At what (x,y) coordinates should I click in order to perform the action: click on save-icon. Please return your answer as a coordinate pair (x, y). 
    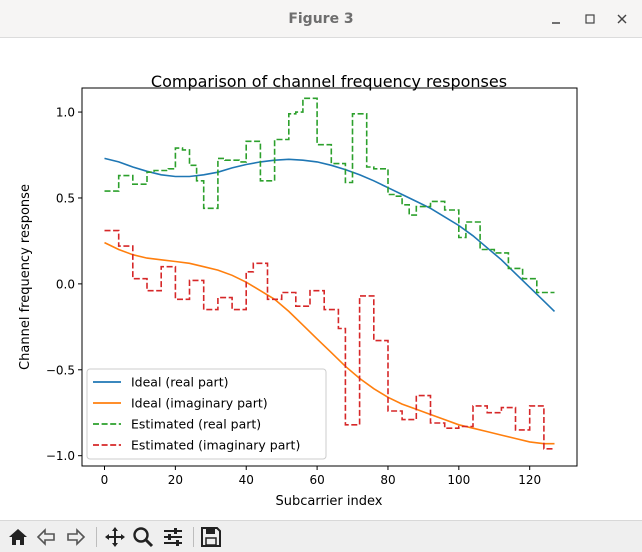
    Looking at the image, I should click on (211, 537).